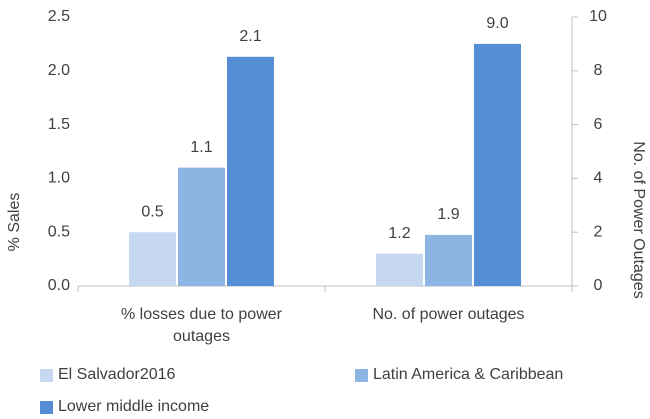  I want to click on y-tick-label: 2.0, so click(59, 70).